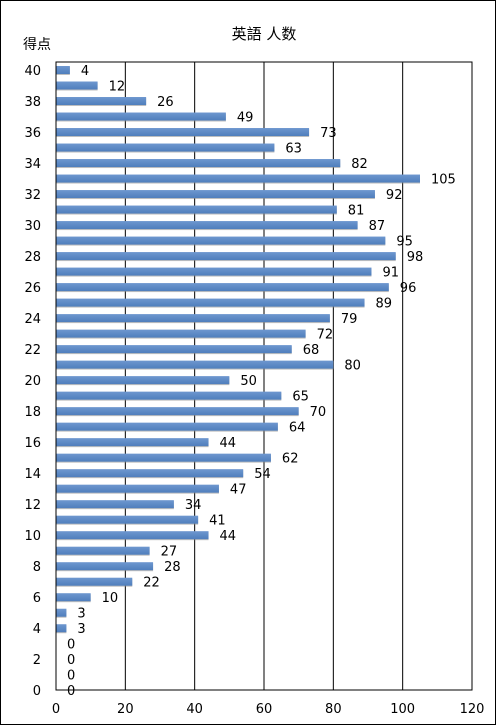  What do you see at coordinates (37, 567) in the screenshot?
I see `y-tick-label: 8` at bounding box center [37, 567].